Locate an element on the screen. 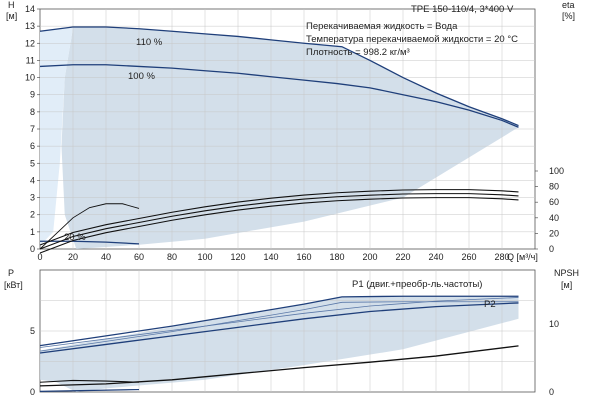 This screenshot has width=600, height=400. x-tick-label: 120 is located at coordinates (237, 257).